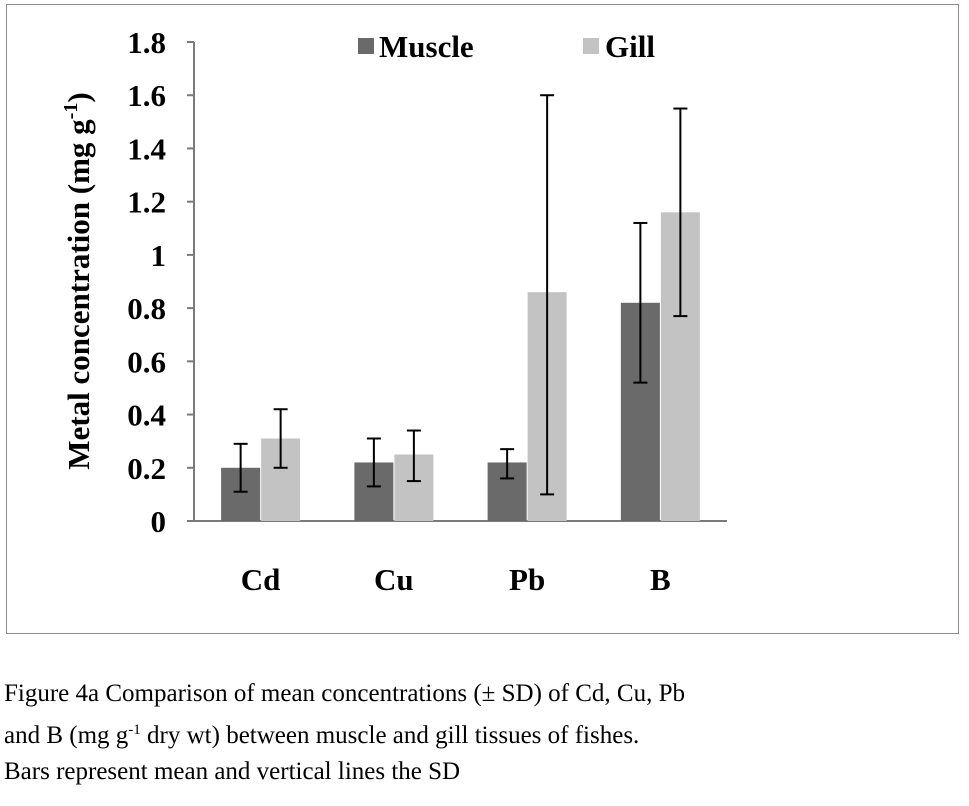  What do you see at coordinates (366, 46) in the screenshot?
I see `legend-swatch-muscle` at bounding box center [366, 46].